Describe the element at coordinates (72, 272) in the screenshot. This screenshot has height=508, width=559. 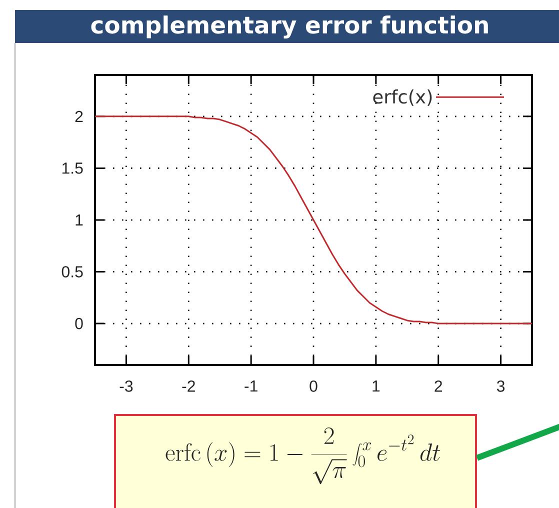
I see `y-tick-label: 0.5` at that location.